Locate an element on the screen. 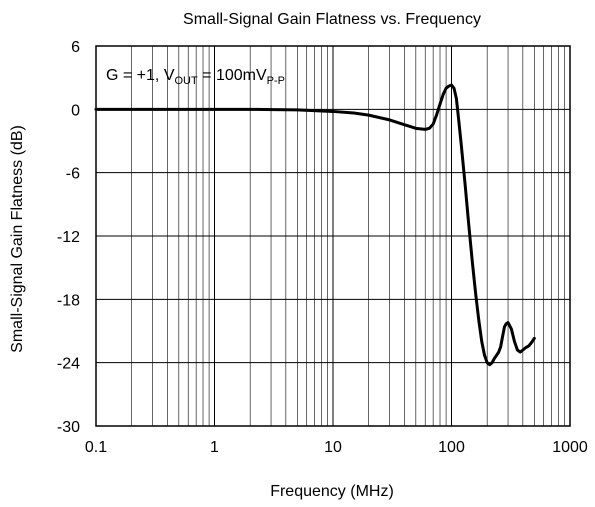 Image resolution: width=595 pixels, height=507 pixels. annotation-sub-out: OUT is located at coordinates (186, 81).